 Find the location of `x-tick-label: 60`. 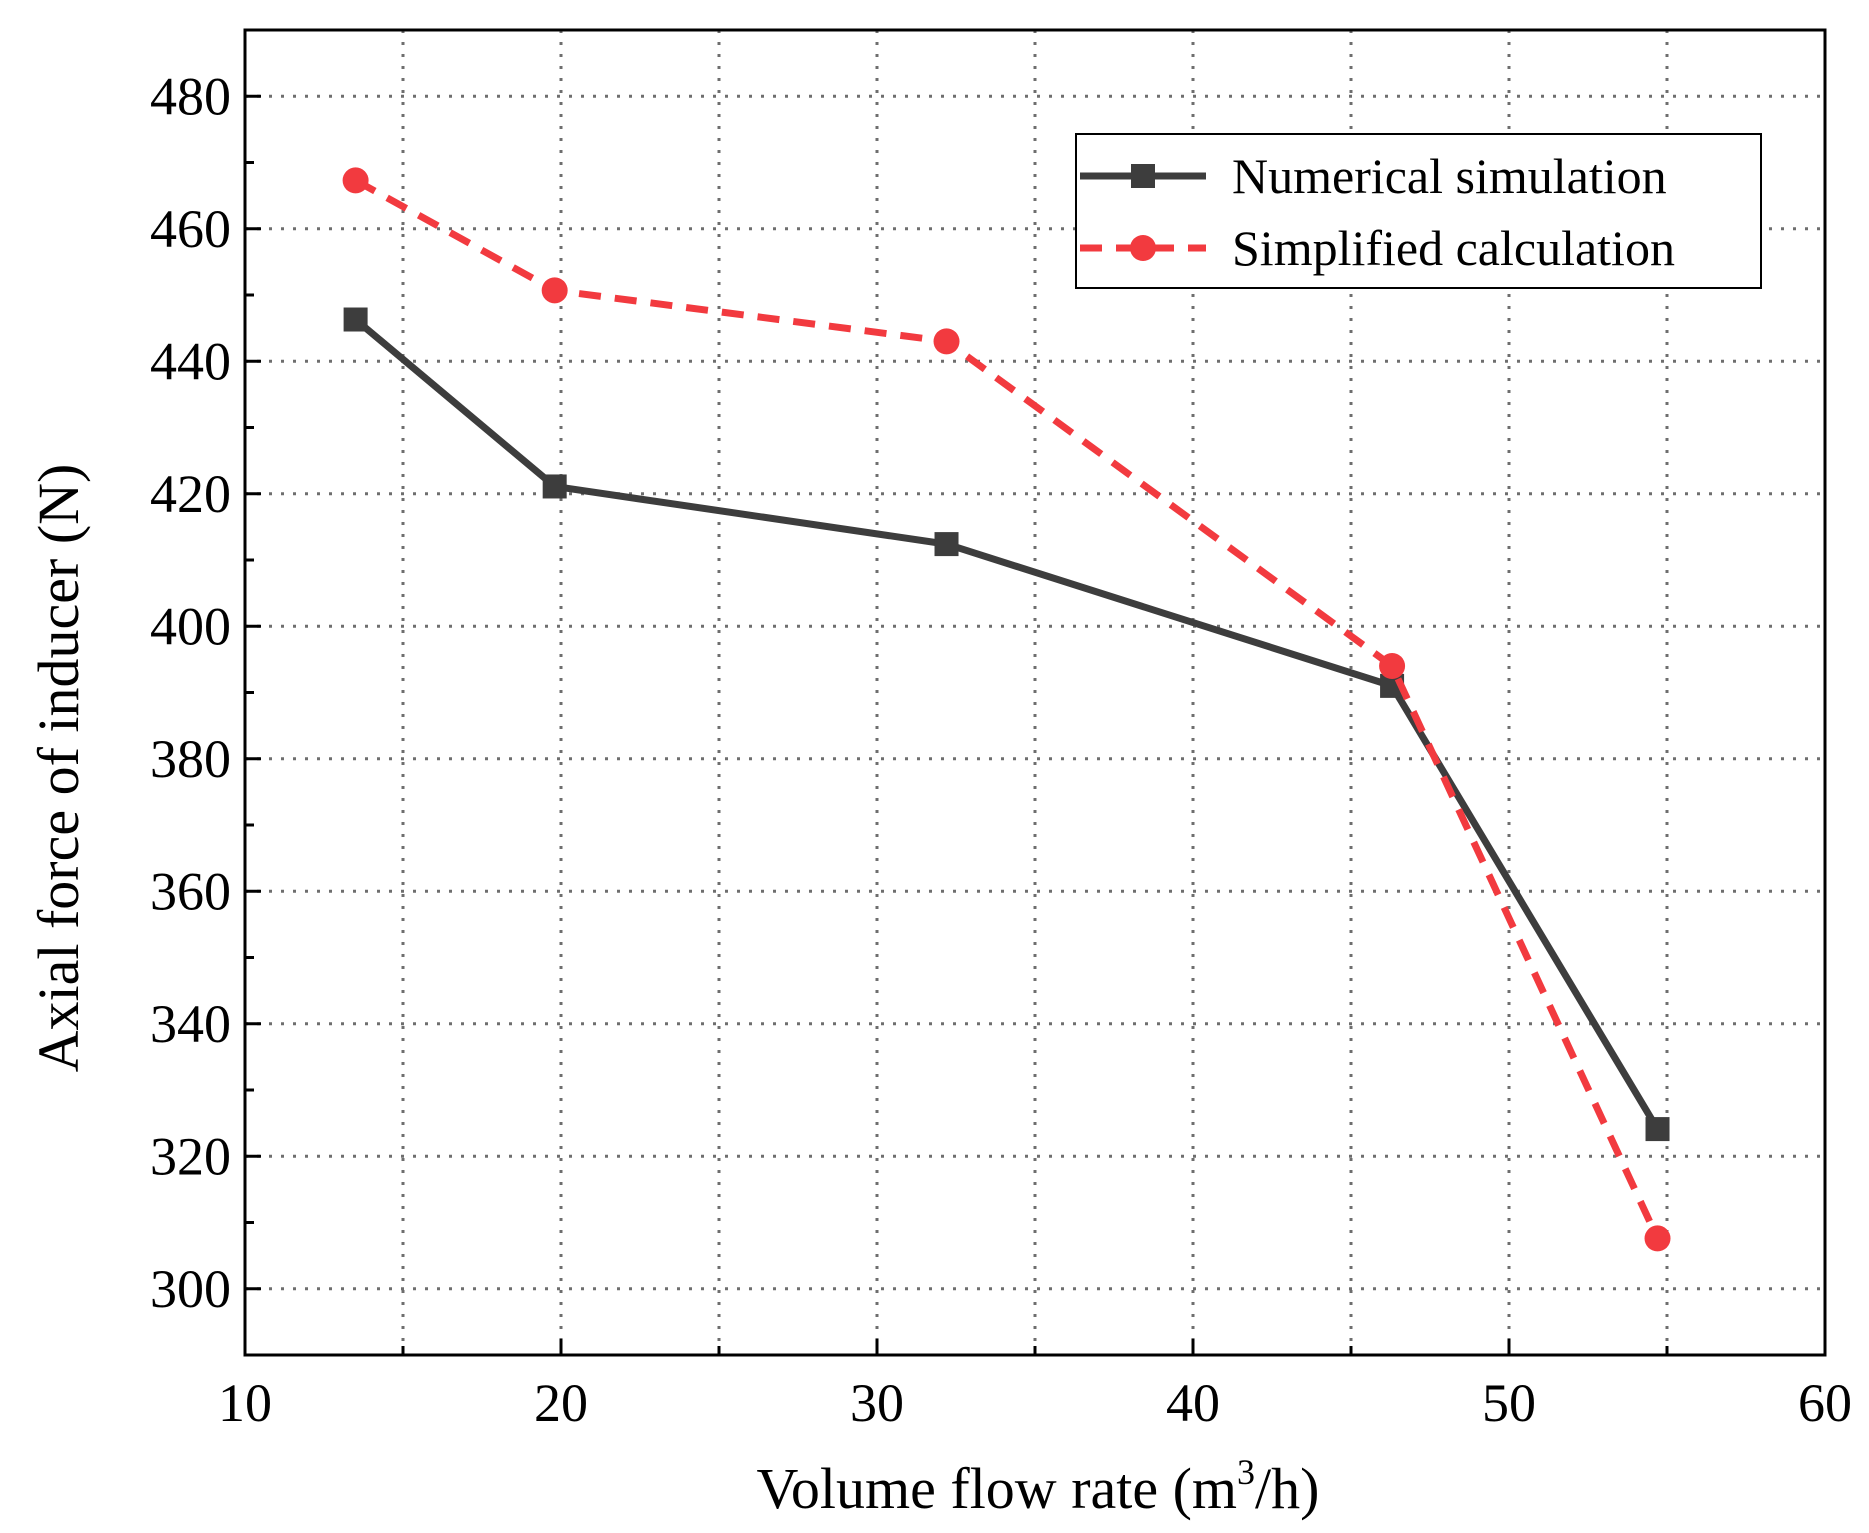

x-tick-label: 60 is located at coordinates (1825, 1403).